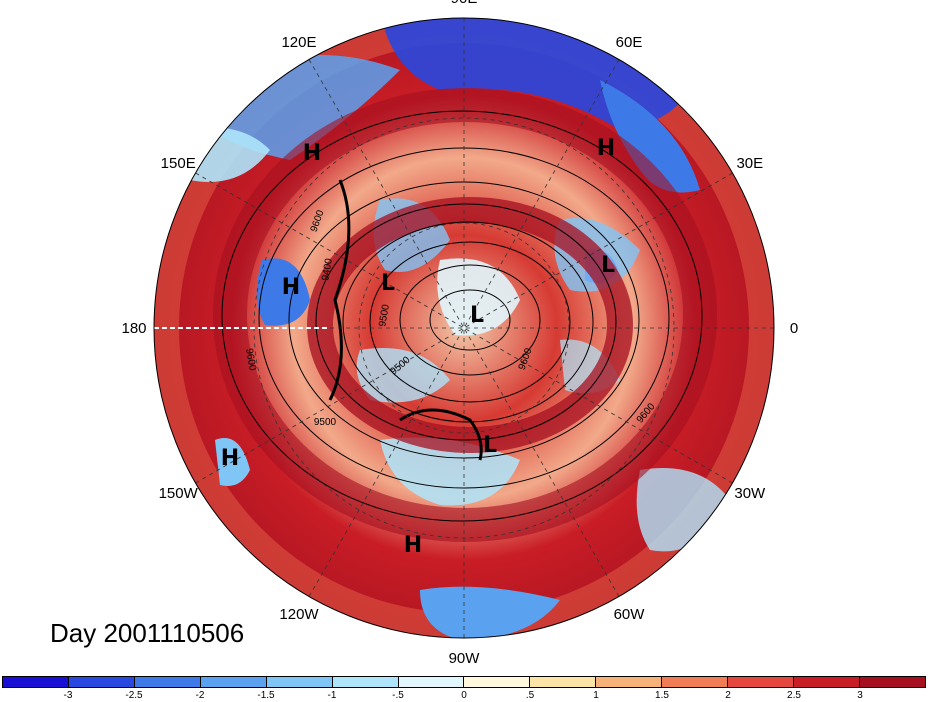 The image size is (928, 702). Describe the element at coordinates (200, 695) in the screenshot. I see `colorbar-tick-label: -2` at that location.